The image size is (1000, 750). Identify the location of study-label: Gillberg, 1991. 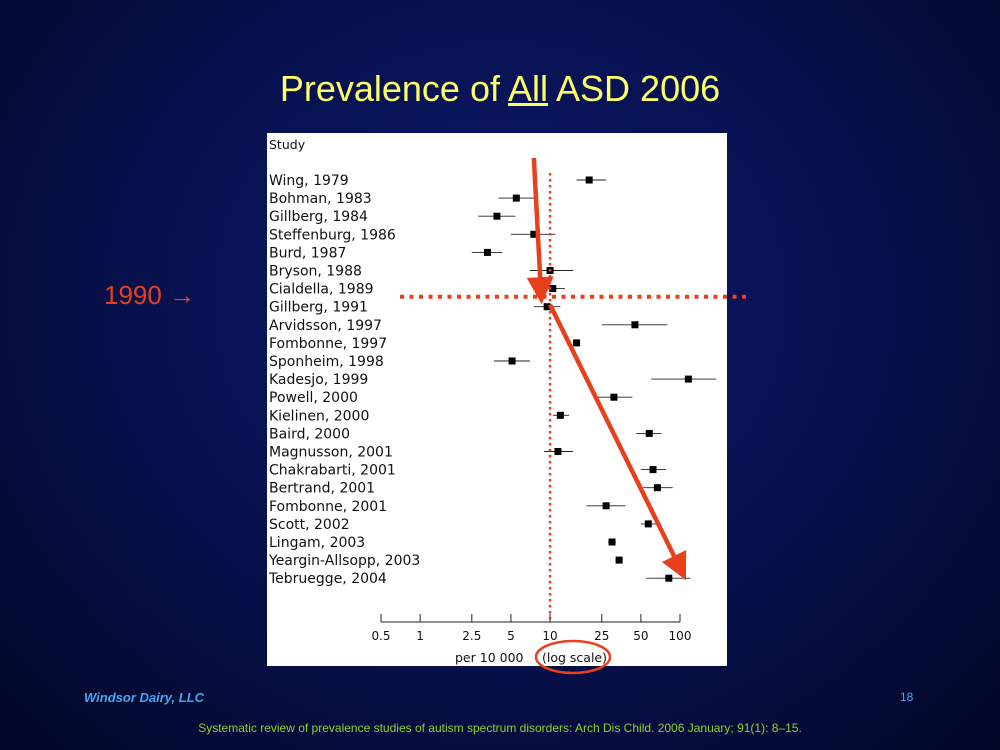
(318, 308).